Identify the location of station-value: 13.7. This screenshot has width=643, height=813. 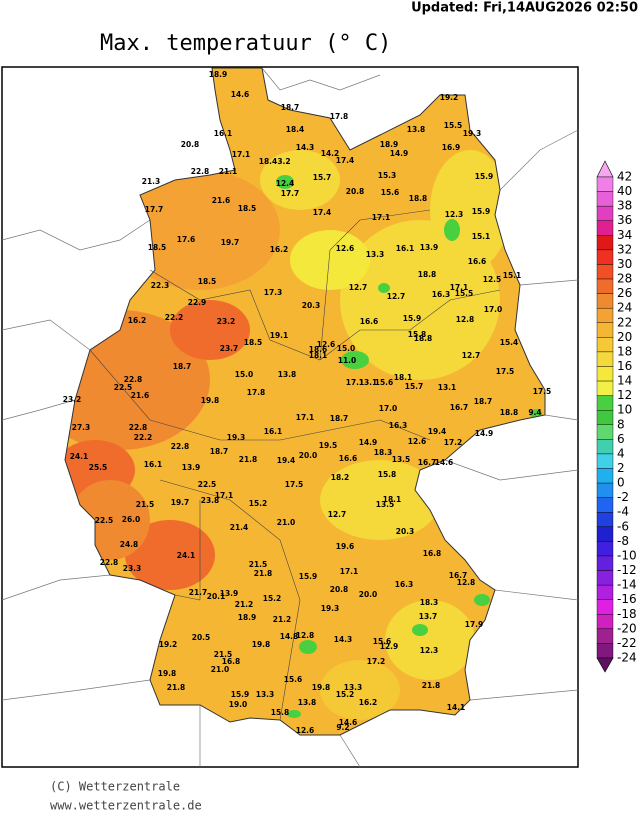
(428, 616).